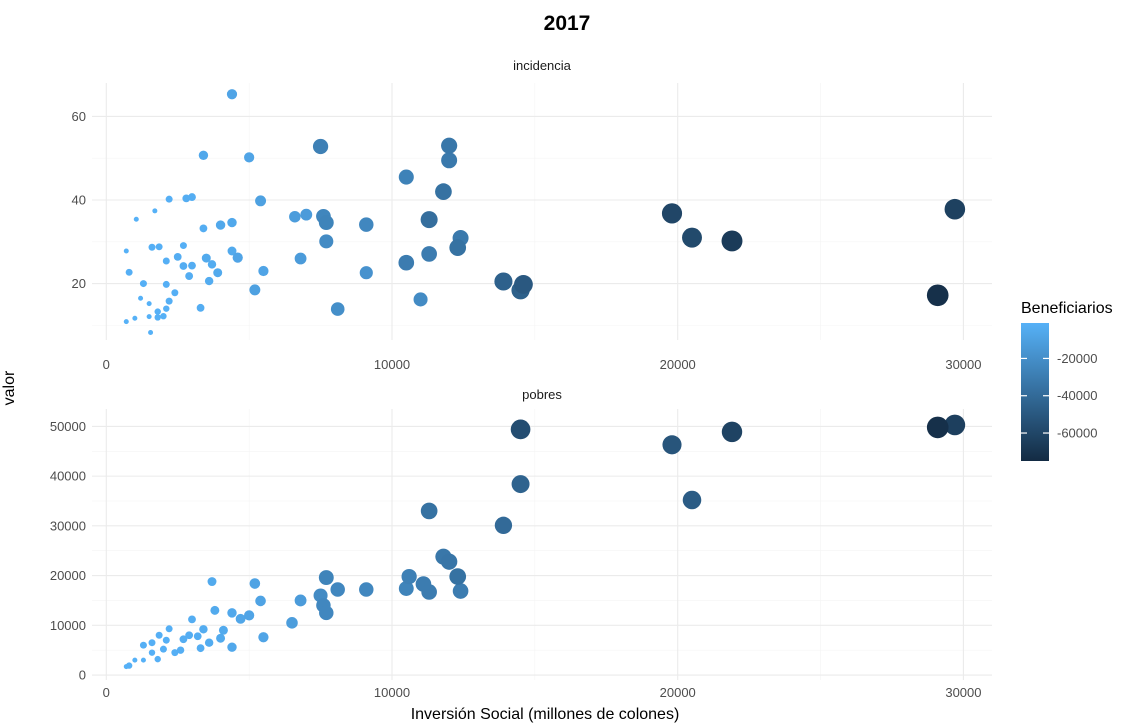 This screenshot has width=1137, height=725. What do you see at coordinates (79, 116) in the screenshot?
I see `y-tick-label: 60` at bounding box center [79, 116].